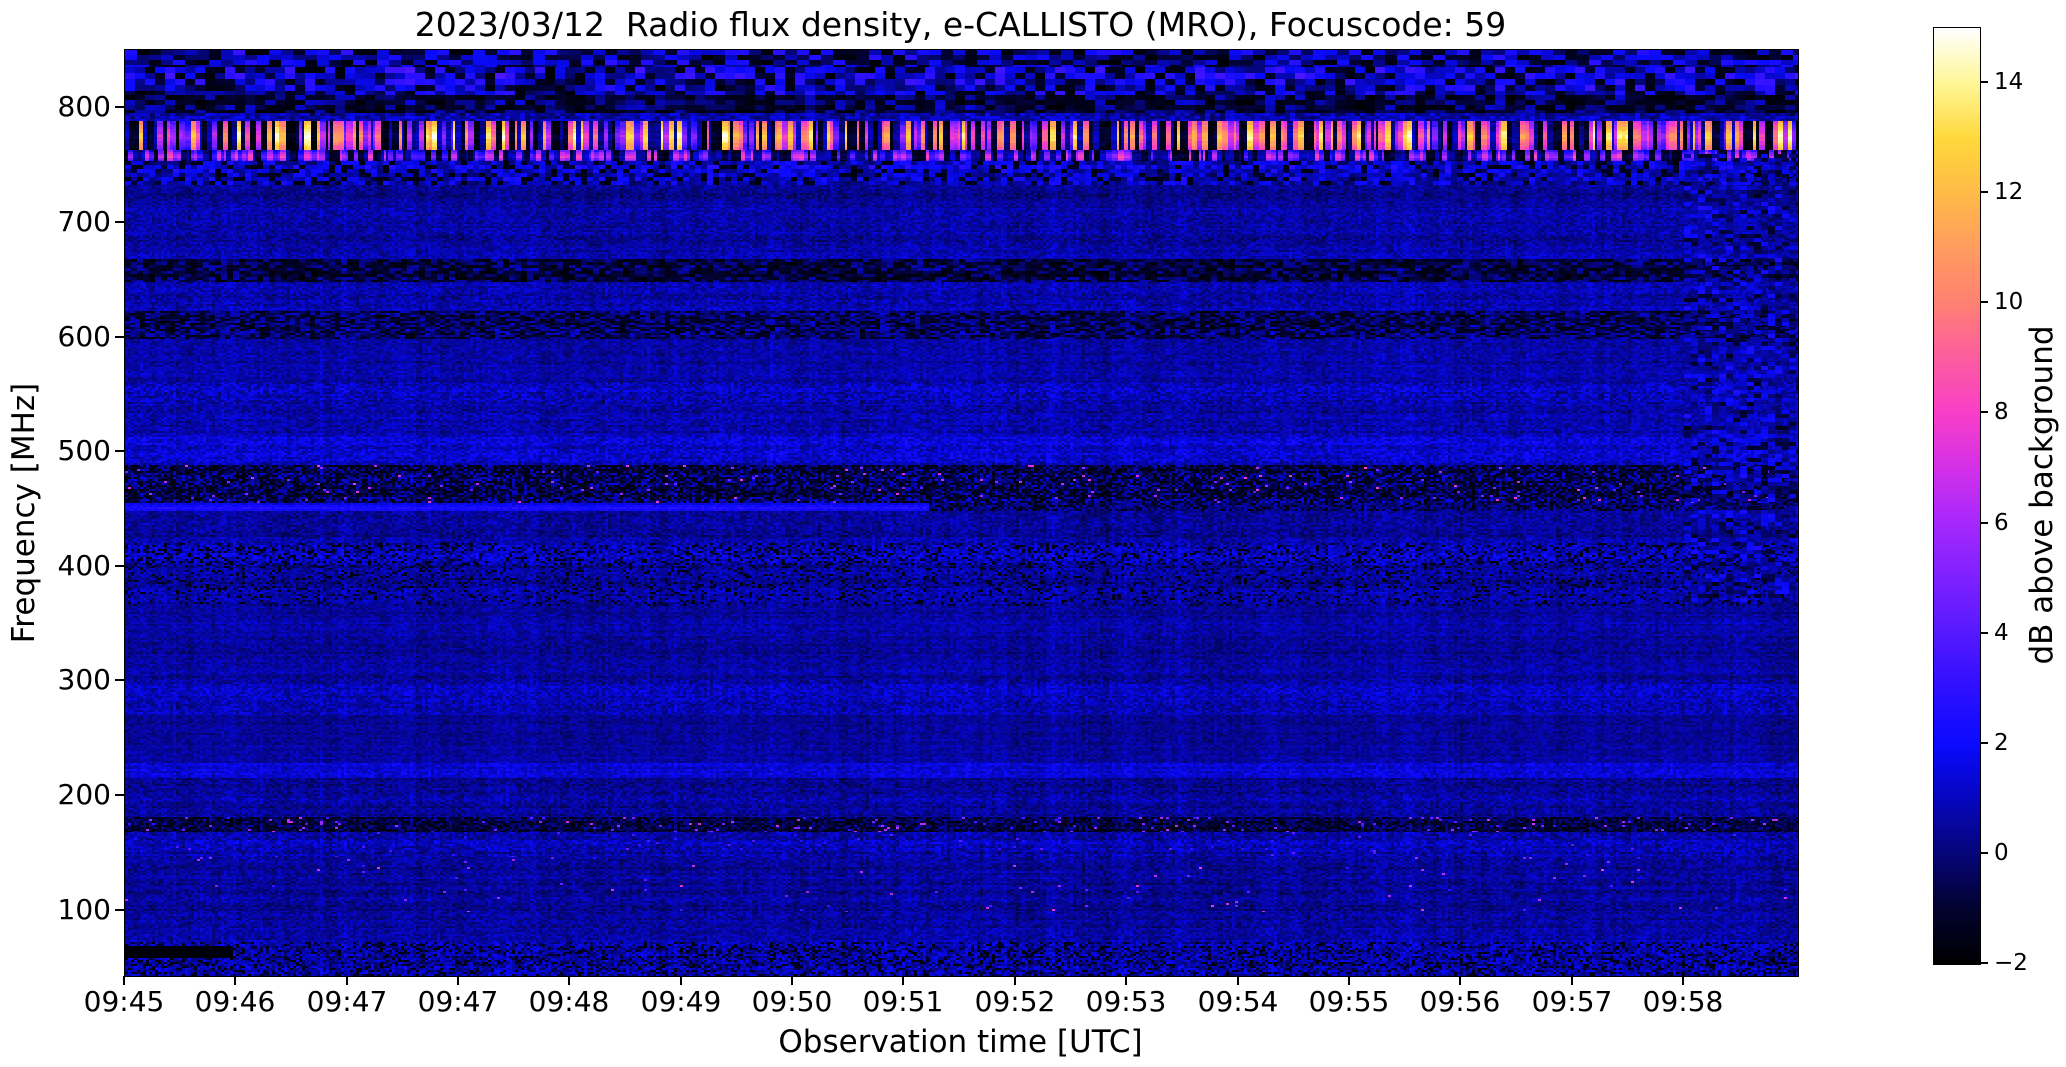 The image size is (2066, 1067). Describe the element at coordinates (84, 909) in the screenshot. I see `y-tick-label: 100` at that location.